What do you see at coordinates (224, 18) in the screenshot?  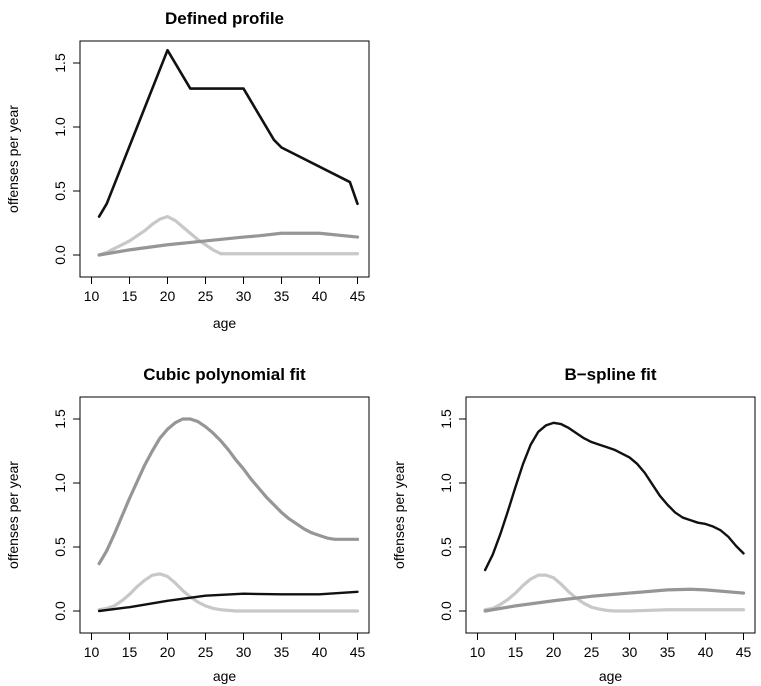 I see `panel-title: Defined profile` at bounding box center [224, 18].